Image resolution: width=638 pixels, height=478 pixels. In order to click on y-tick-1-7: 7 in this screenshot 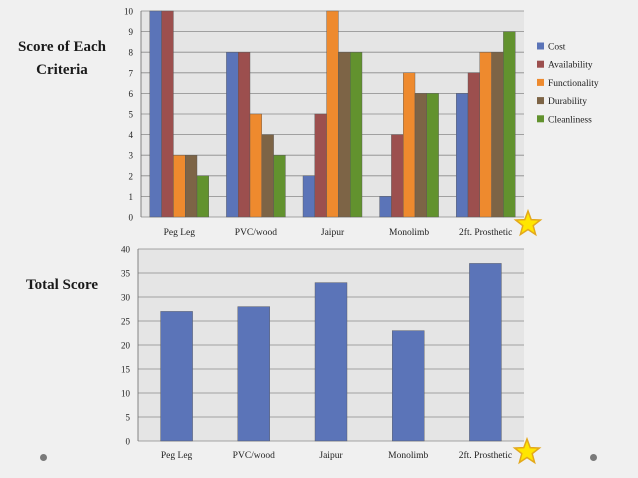, I will do `click(131, 73)`.